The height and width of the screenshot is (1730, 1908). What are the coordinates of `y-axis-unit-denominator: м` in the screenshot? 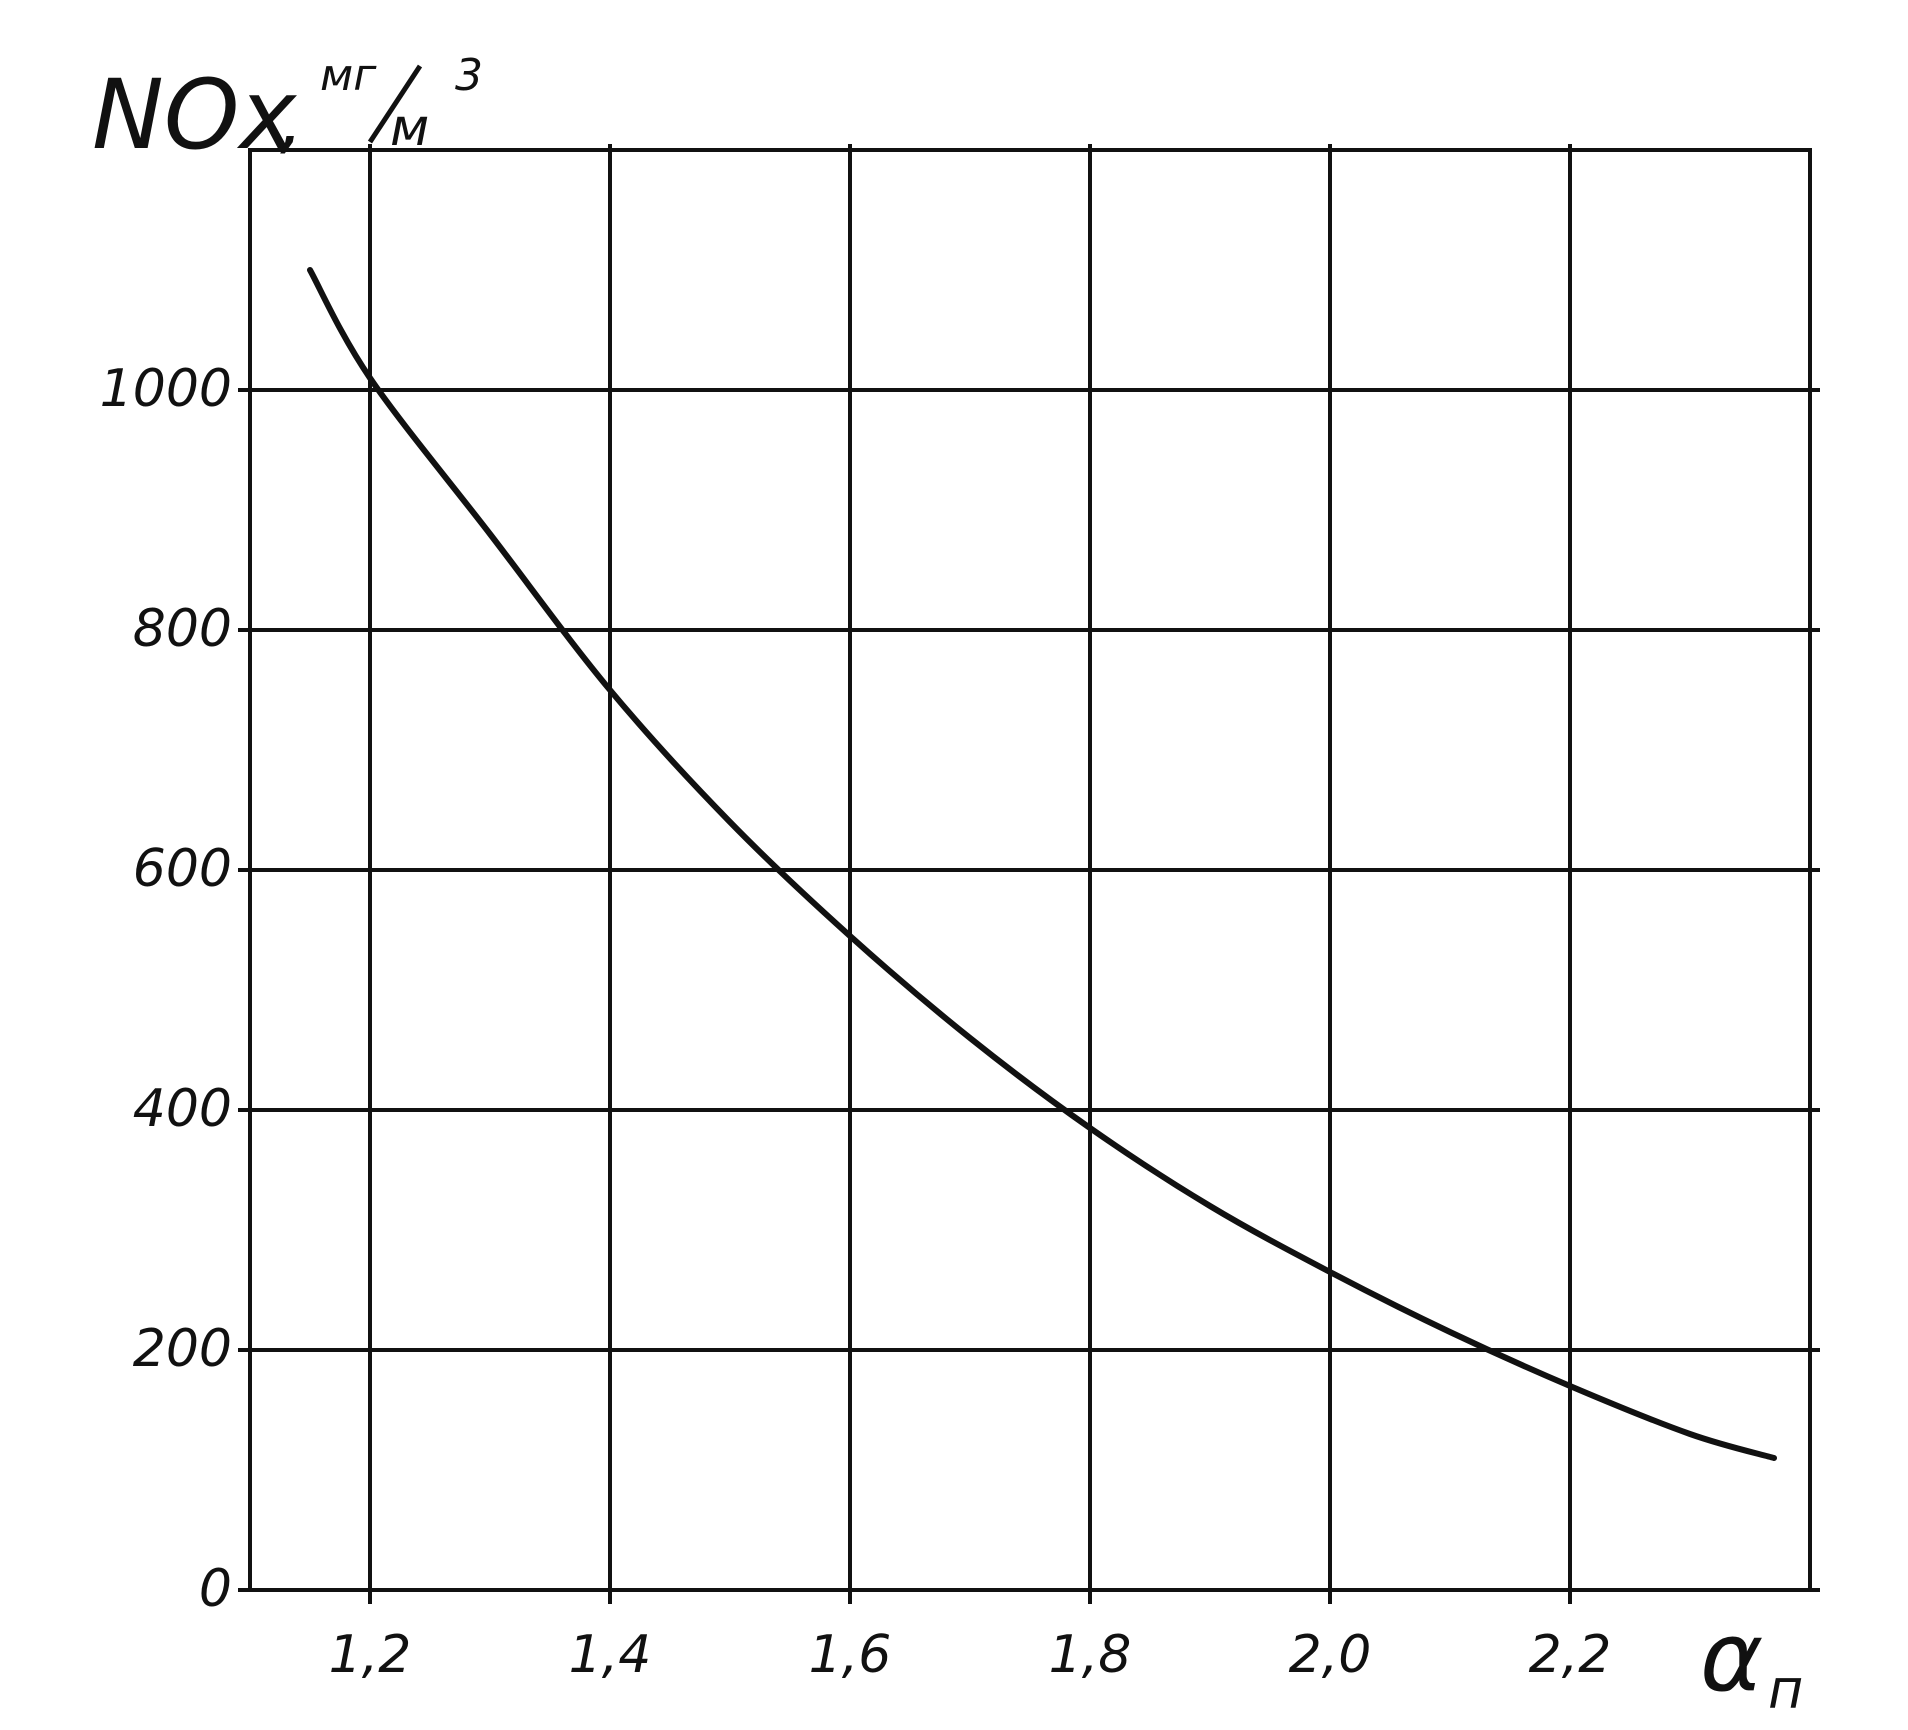 It's located at (409, 128).